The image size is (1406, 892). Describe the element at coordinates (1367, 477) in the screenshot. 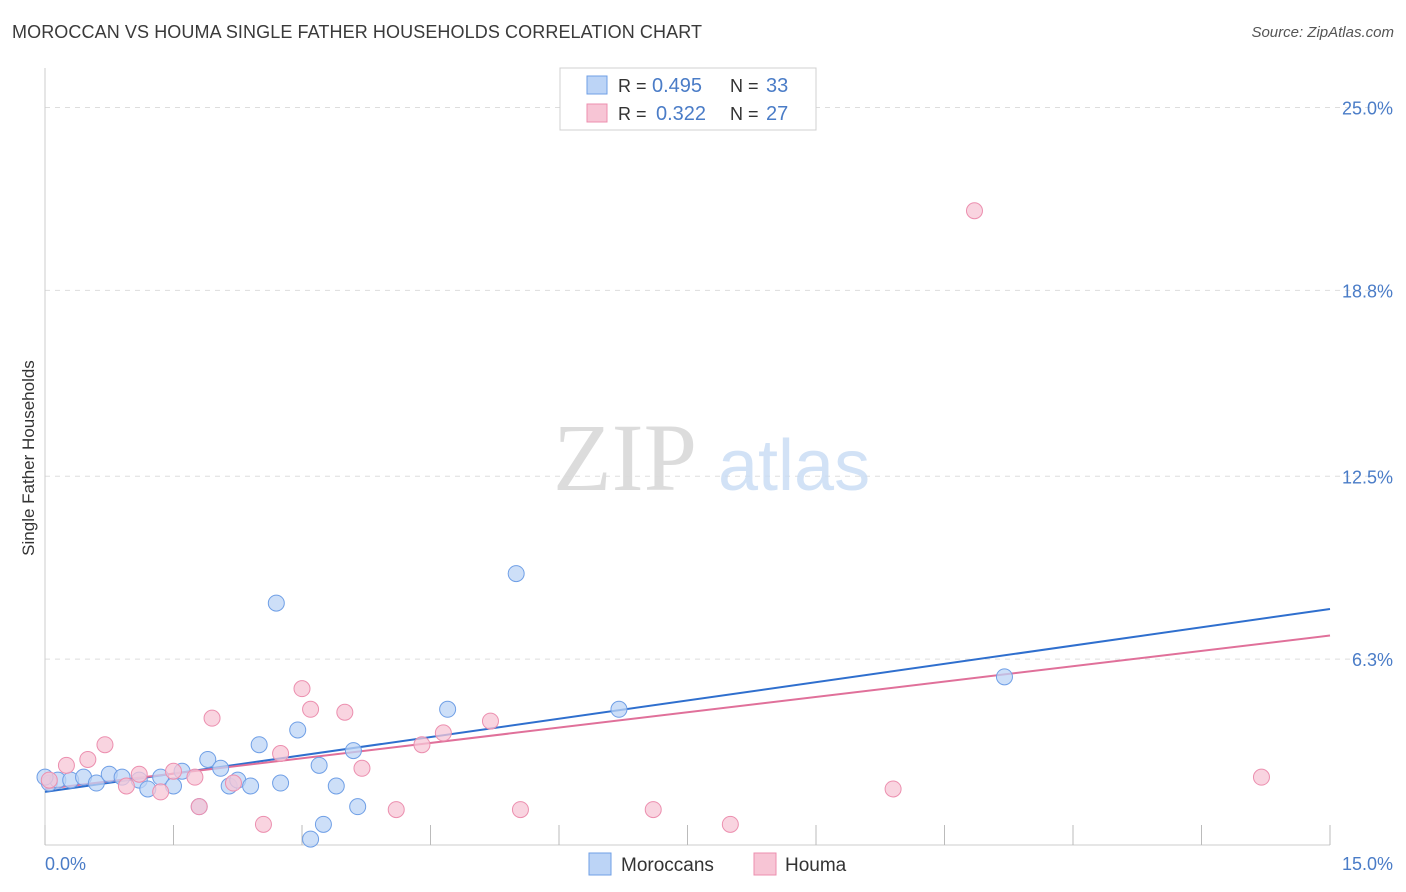

I see `y-tick-label: 12.5%` at that location.